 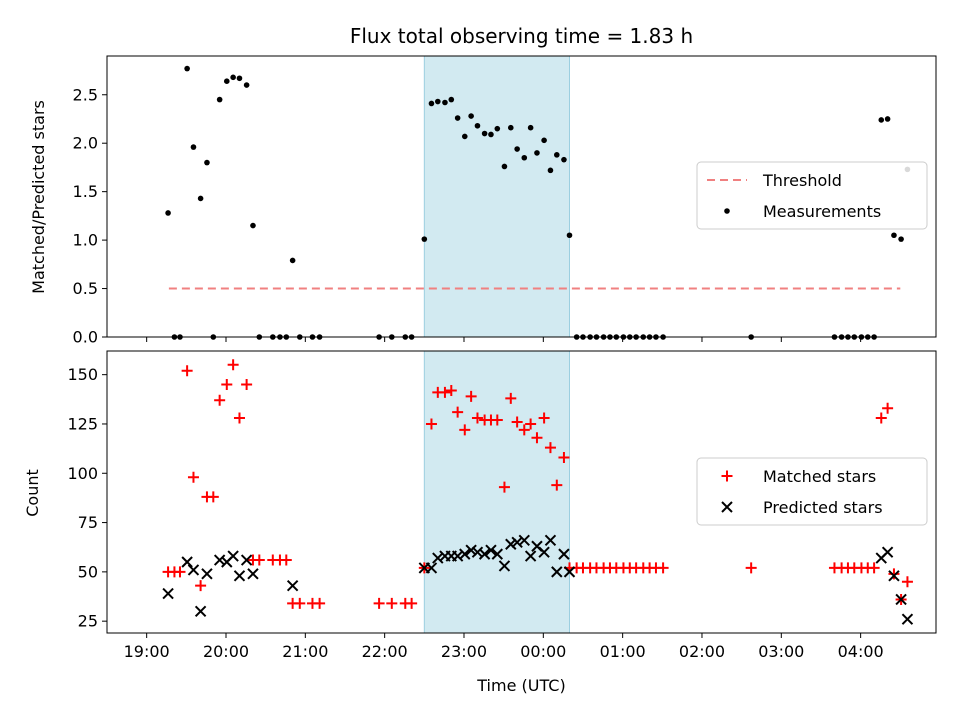 I want to click on legend-label: Matched stars, so click(x=819, y=476).